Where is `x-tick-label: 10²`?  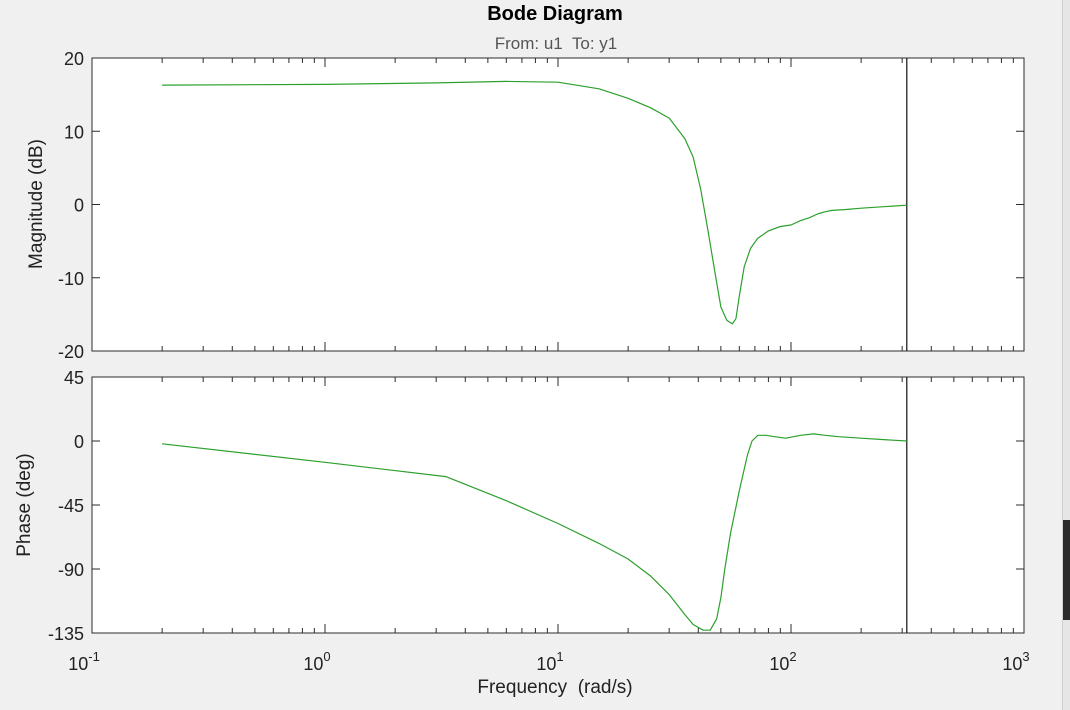 x-tick-label: 10² is located at coordinates (782, 661).